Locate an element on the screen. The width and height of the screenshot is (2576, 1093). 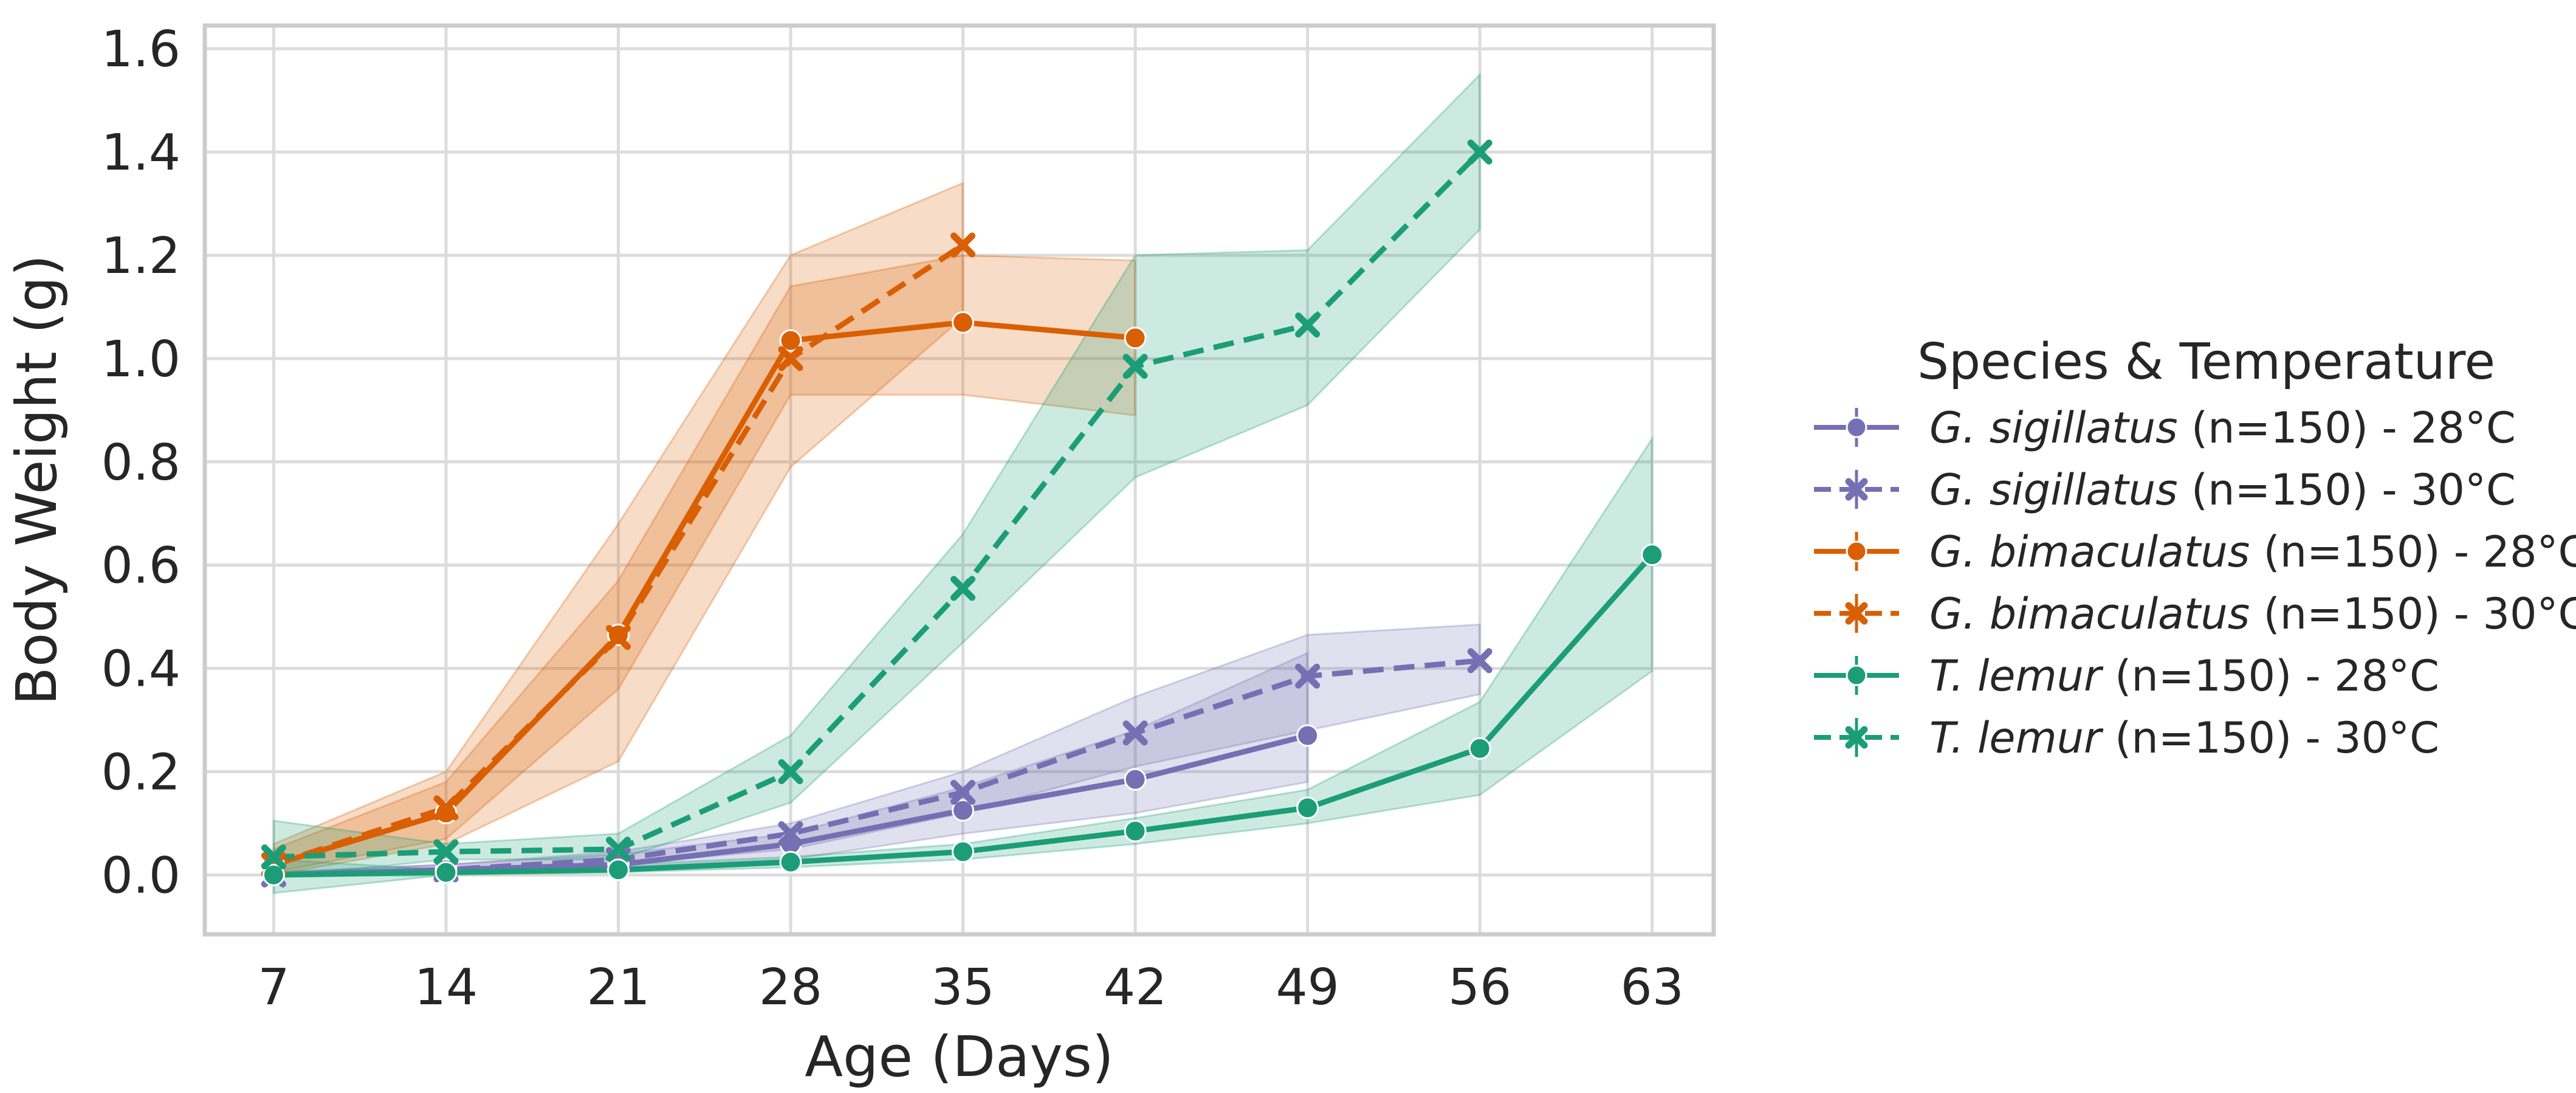
legend-label: G. sigillatus (n=150) - 30°C is located at coordinates (2222, 490).